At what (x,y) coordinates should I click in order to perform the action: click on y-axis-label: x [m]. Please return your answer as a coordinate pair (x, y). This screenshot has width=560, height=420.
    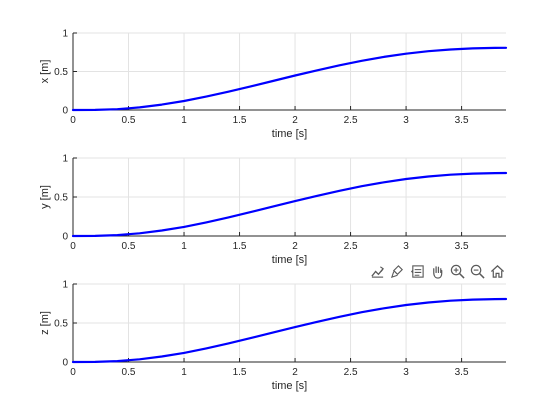
    Looking at the image, I should click on (45, 72).